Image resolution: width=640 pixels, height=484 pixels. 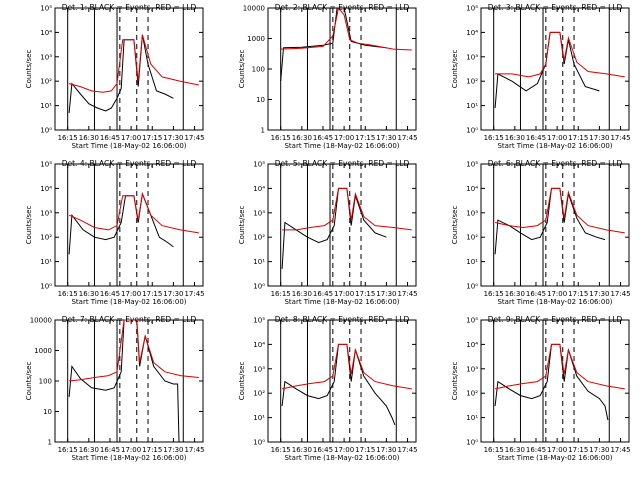 I want to click on y-tick-label: 100, so click(x=258, y=70).